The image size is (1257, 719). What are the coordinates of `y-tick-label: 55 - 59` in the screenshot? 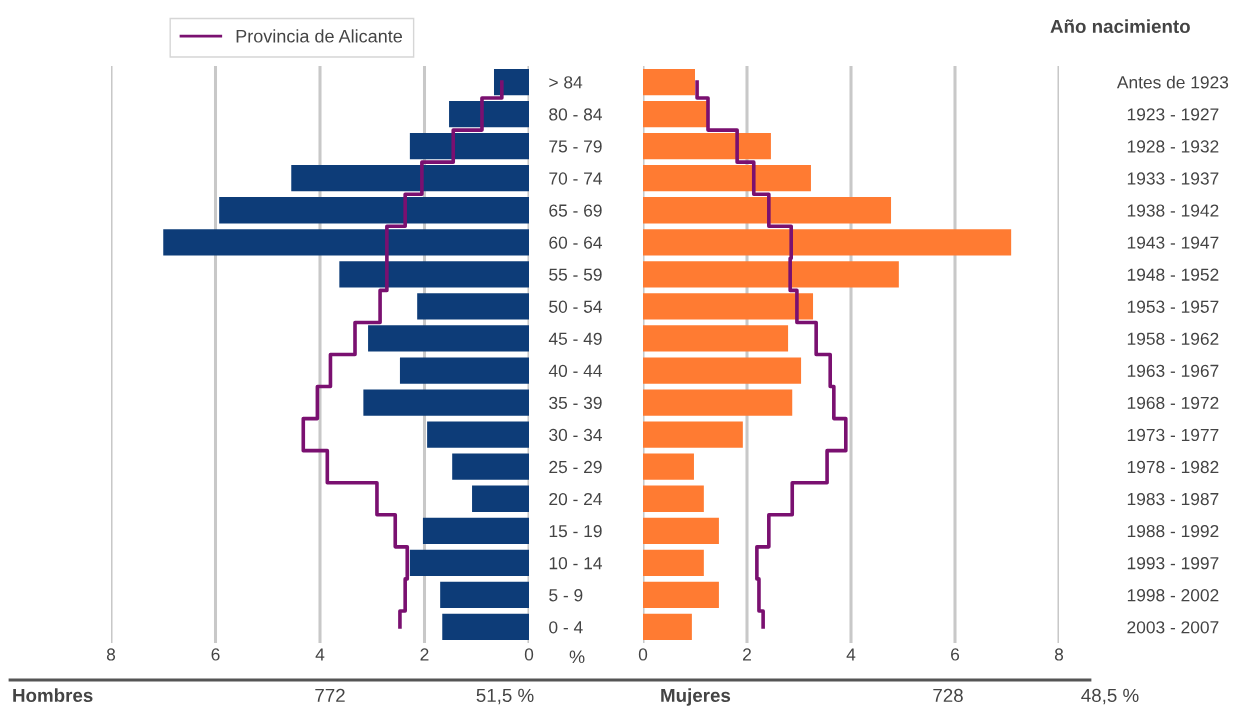 It's located at (575, 274).